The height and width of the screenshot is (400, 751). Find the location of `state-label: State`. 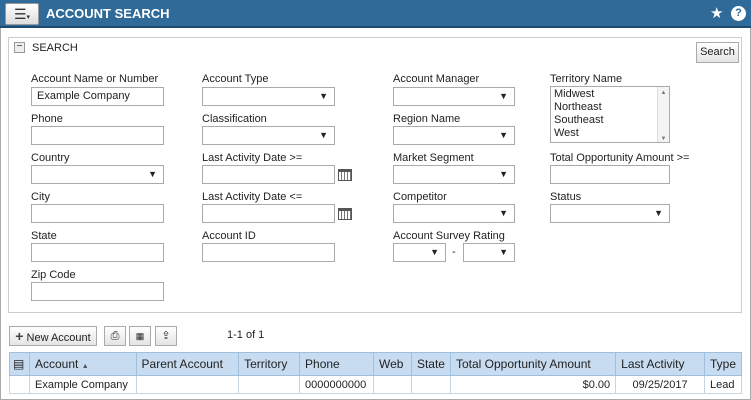

state-label: State is located at coordinates (44, 236).